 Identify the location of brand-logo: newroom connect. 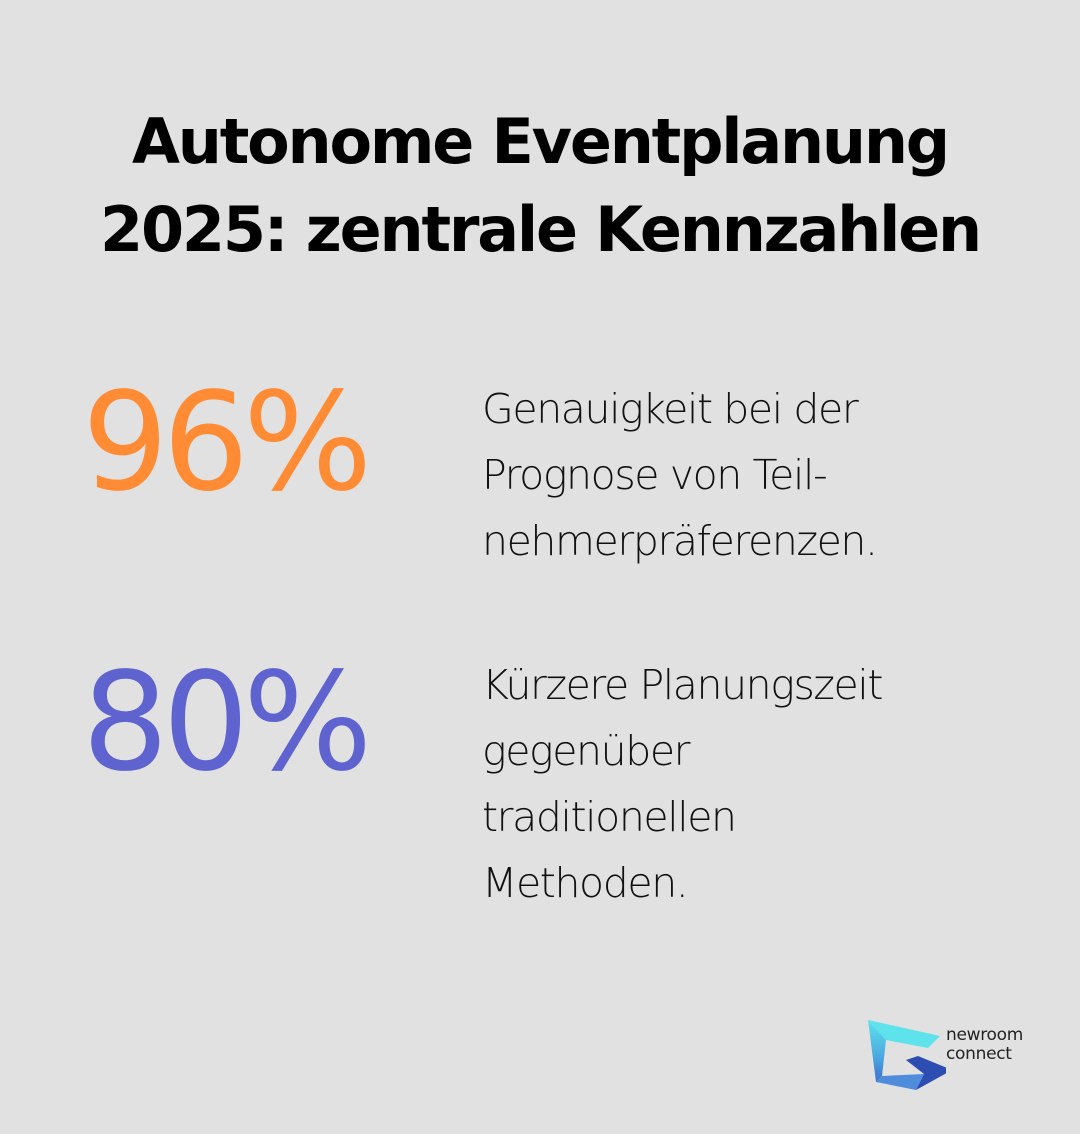
(956, 1055).